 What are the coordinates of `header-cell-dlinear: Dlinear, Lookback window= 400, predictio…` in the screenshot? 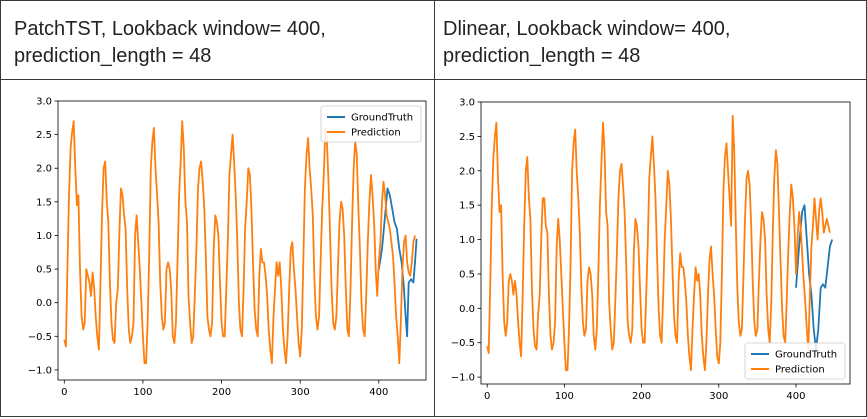 It's located at (586, 43).